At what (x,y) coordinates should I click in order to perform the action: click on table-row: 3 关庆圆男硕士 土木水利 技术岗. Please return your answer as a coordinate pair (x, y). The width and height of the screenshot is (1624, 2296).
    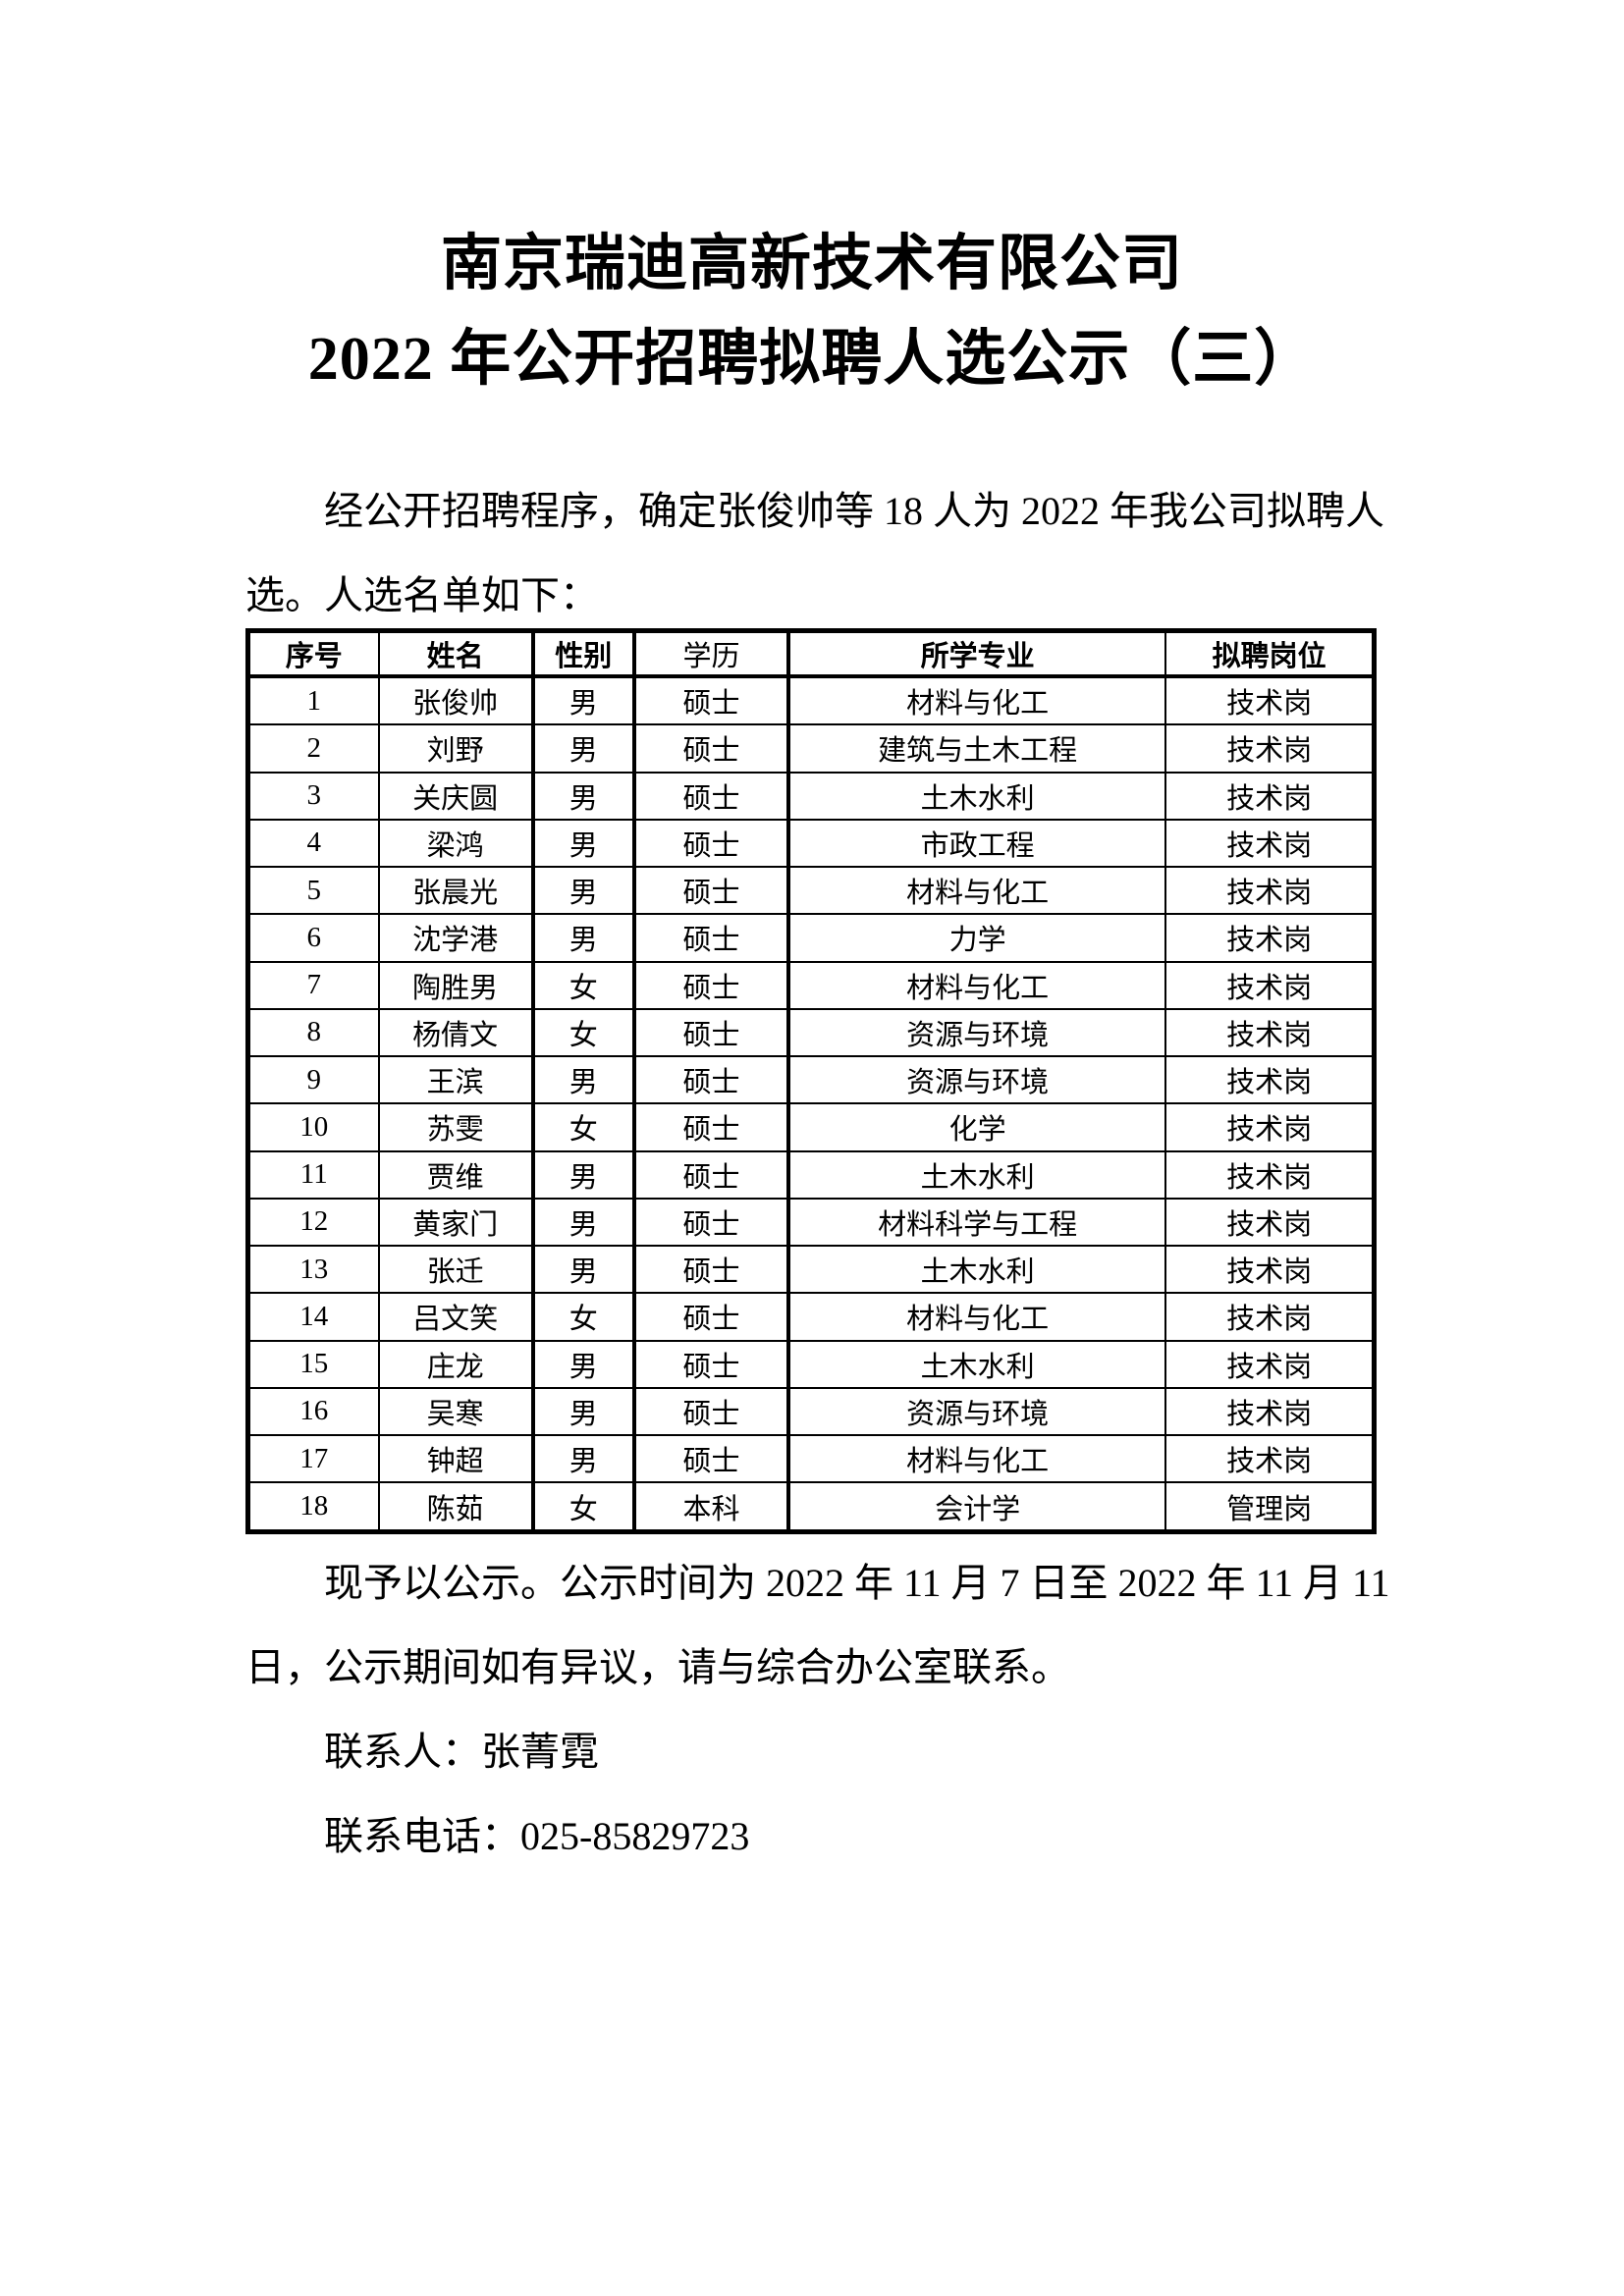
    Looking at the image, I should click on (811, 796).